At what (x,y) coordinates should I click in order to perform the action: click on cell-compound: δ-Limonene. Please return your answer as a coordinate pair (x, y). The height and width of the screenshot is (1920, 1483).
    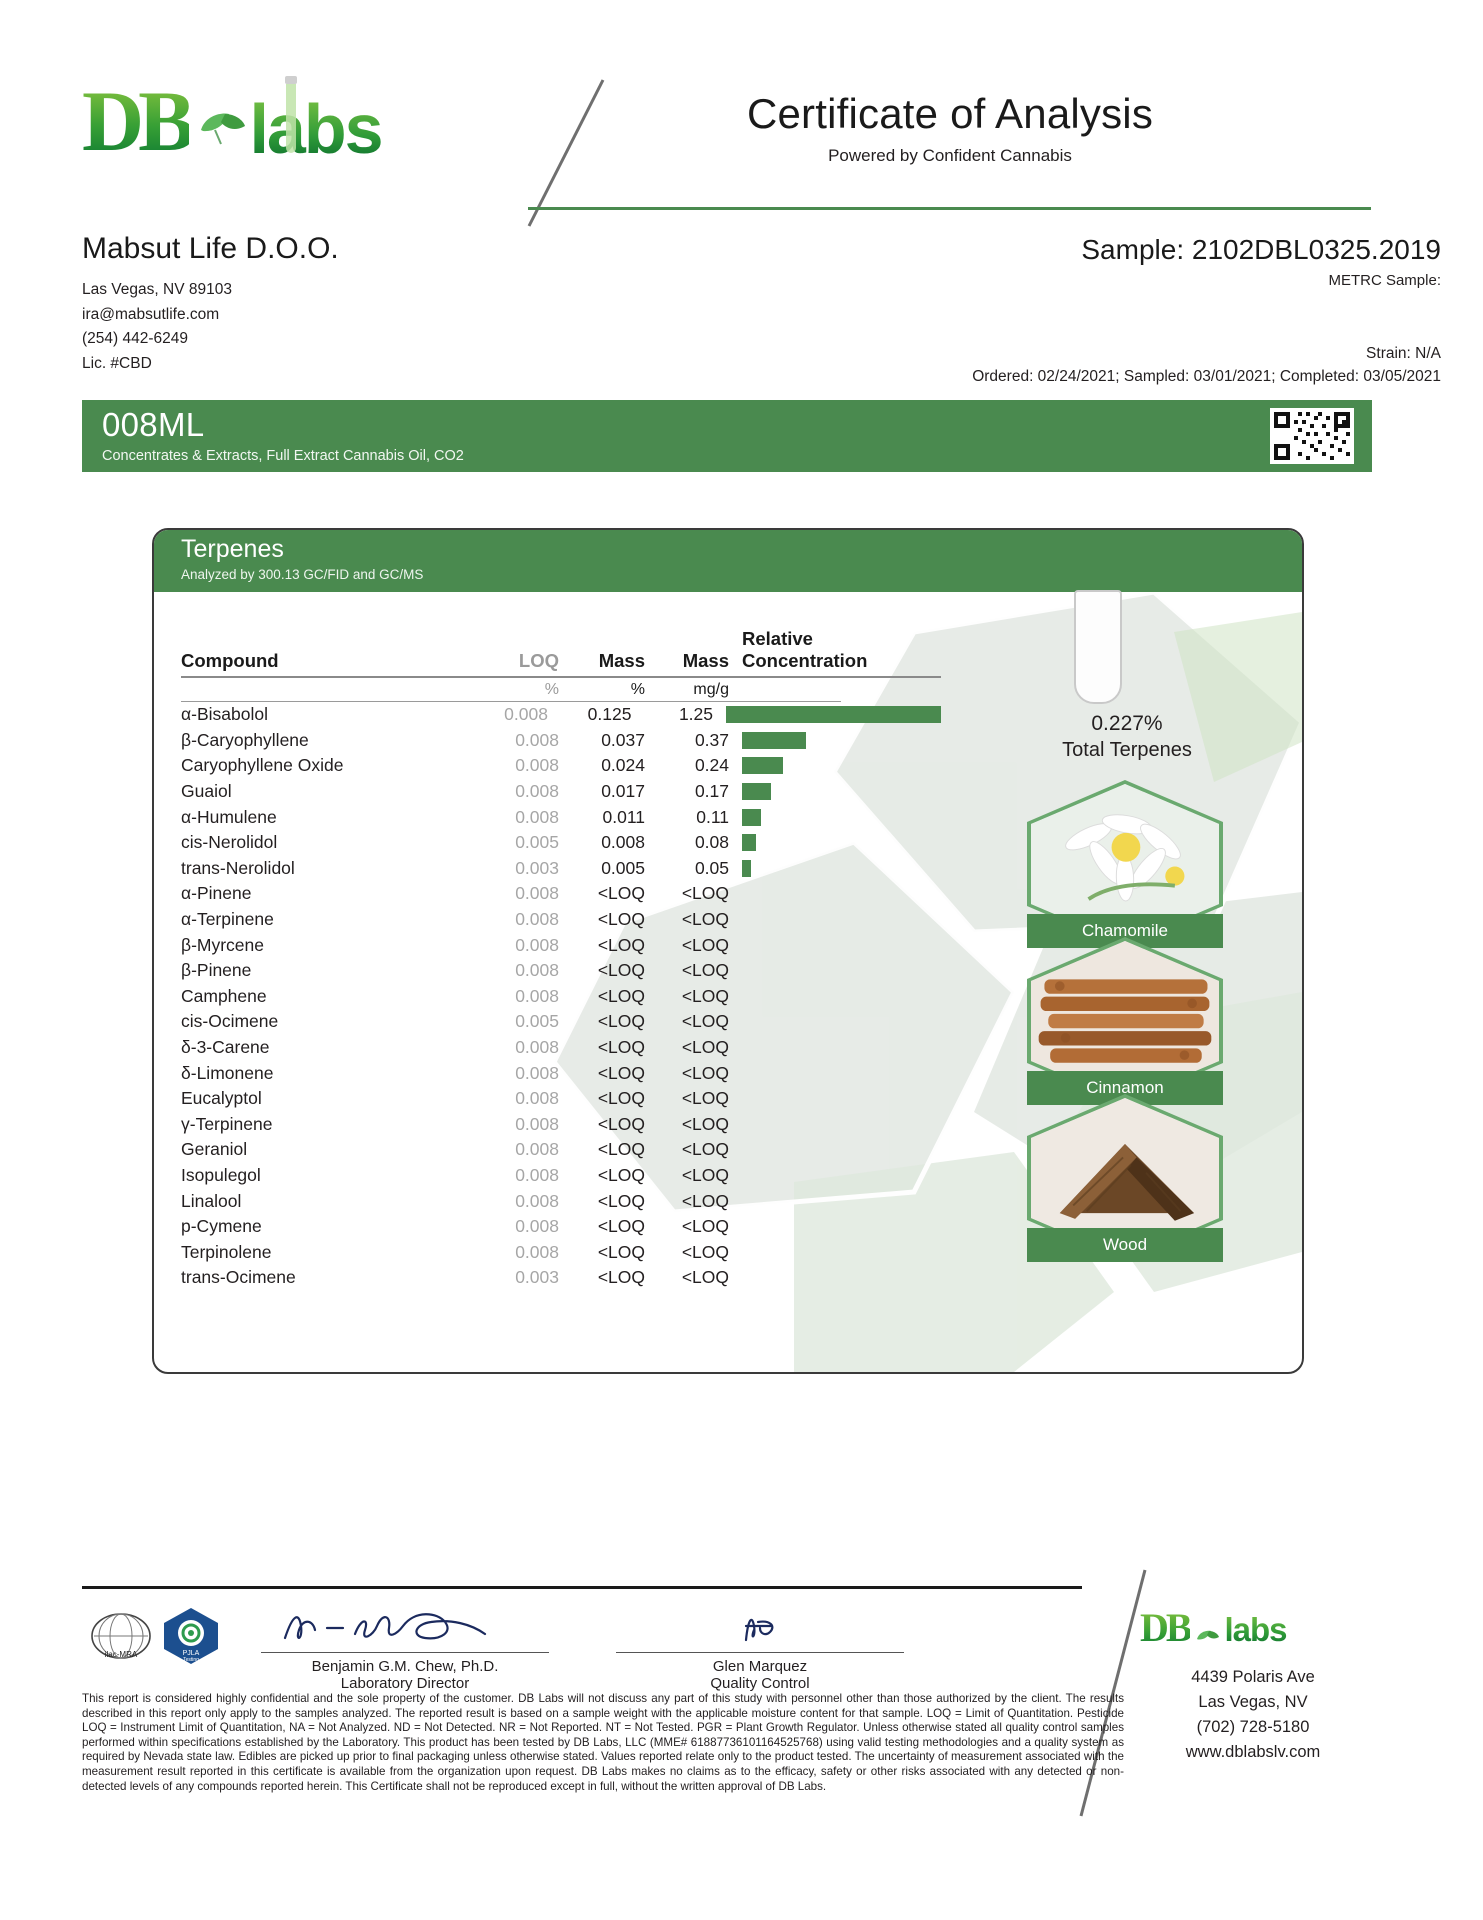
    Looking at the image, I should click on (227, 1072).